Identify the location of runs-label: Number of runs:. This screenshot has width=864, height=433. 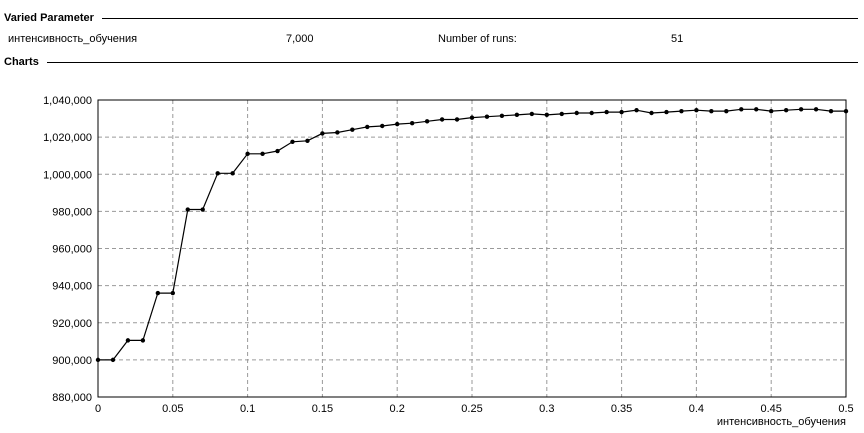
(477, 39).